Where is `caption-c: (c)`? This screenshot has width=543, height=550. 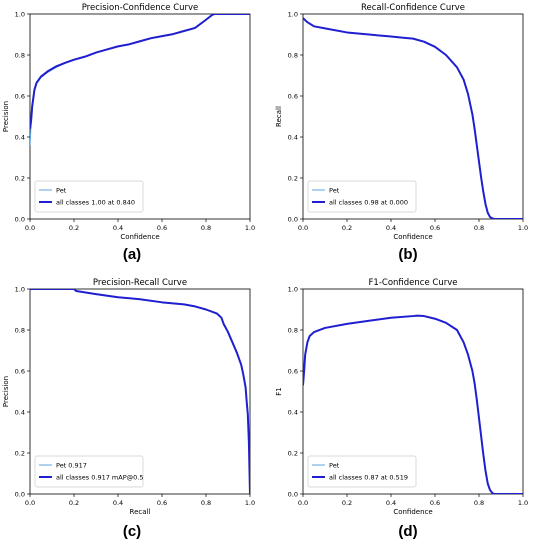 caption-c: (c) is located at coordinates (132, 531).